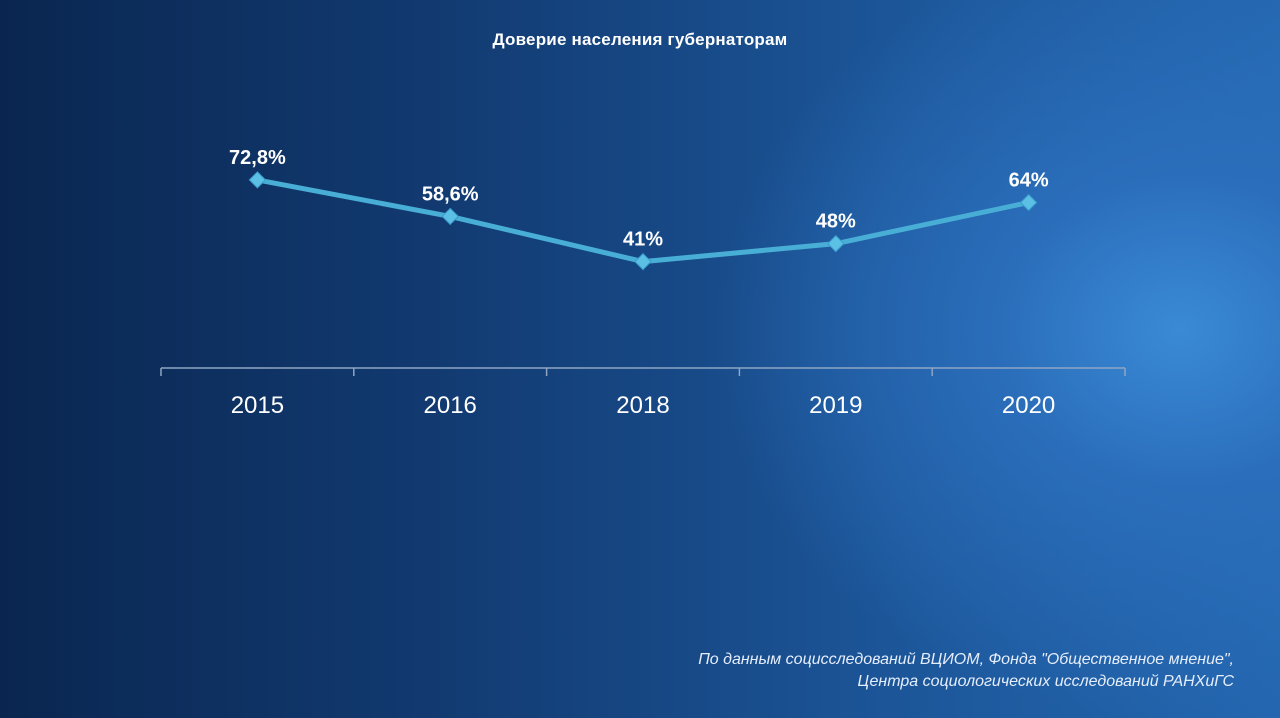 The image size is (1280, 718). I want to click on x-tick-labels: 2015 2016 2018 2019 2020, so click(643, 405).